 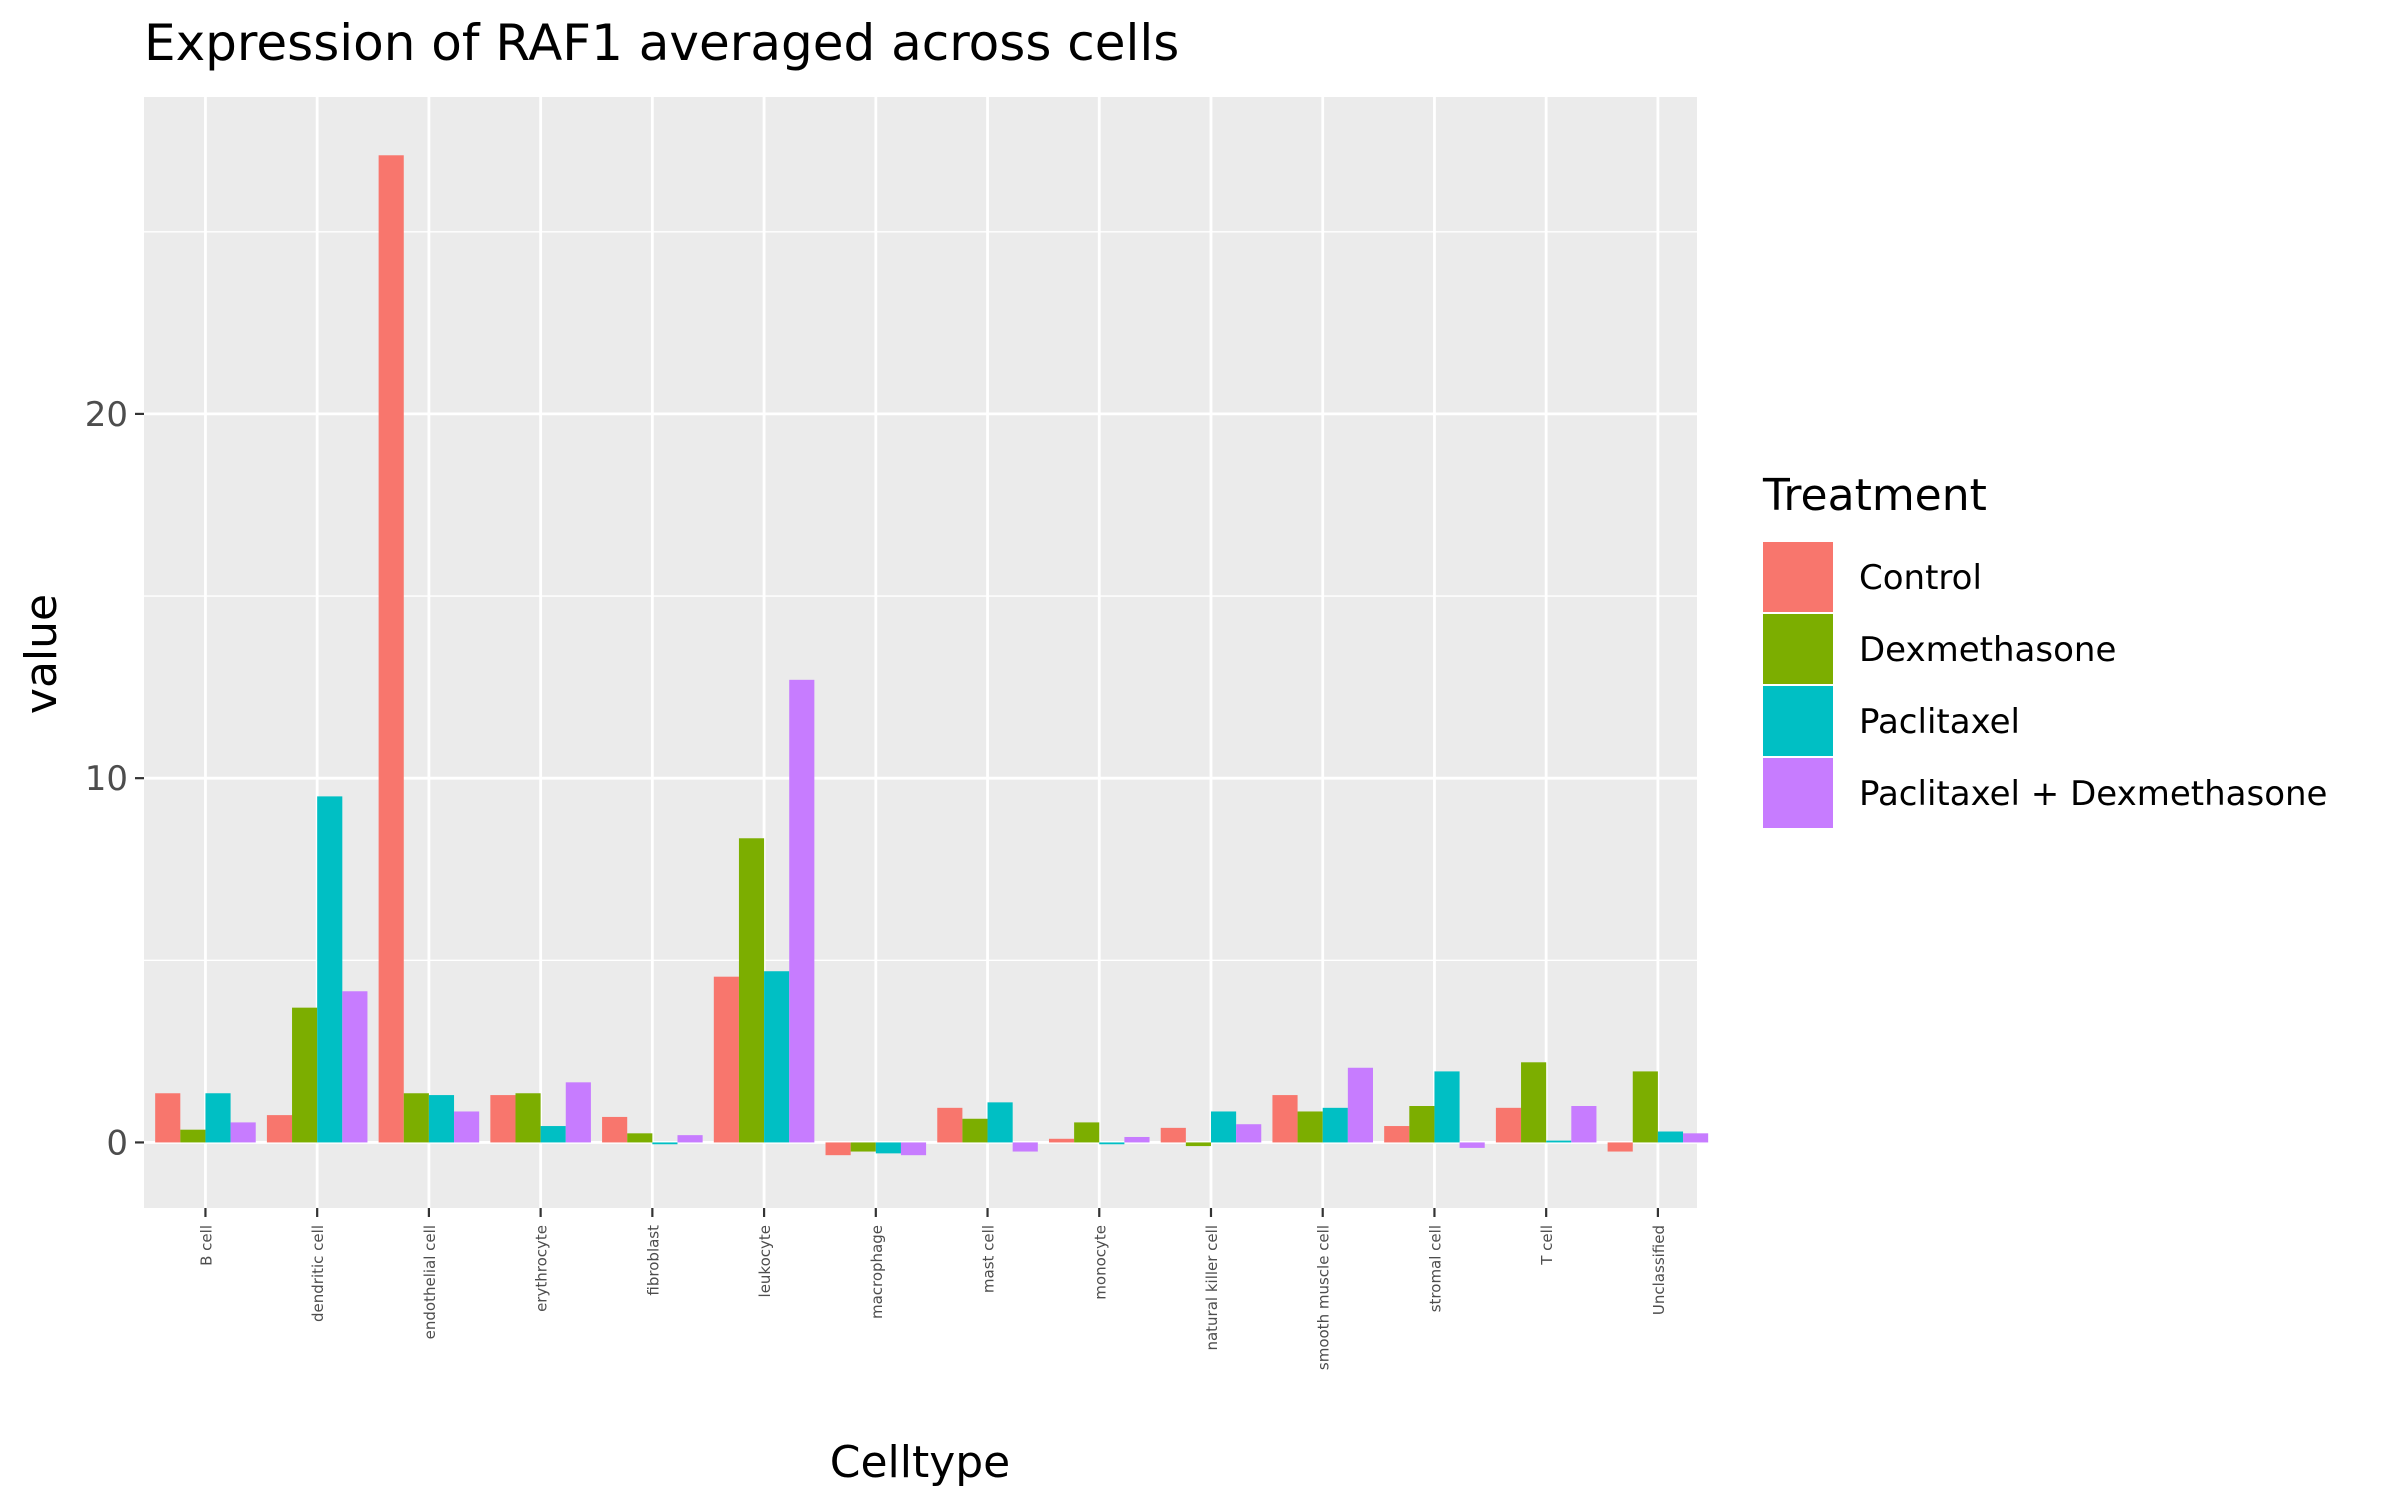 What do you see at coordinates (542, 1268) in the screenshot?
I see `x-tick-label: erythrocyte` at bounding box center [542, 1268].